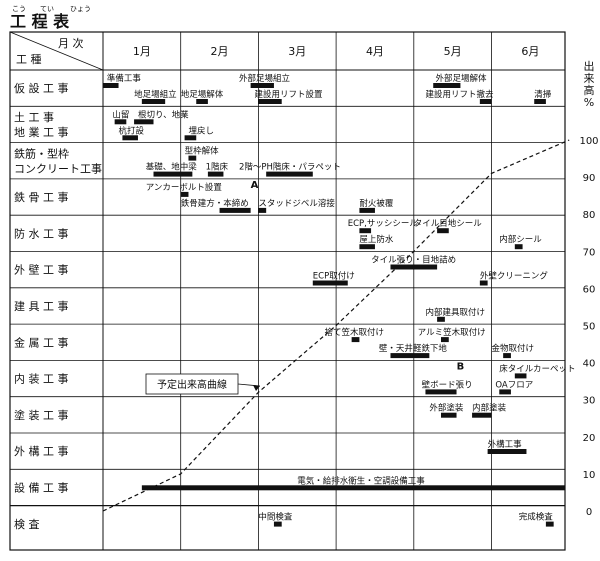  I want to click on task-label: 捨て笠木取付け, so click(354, 332).